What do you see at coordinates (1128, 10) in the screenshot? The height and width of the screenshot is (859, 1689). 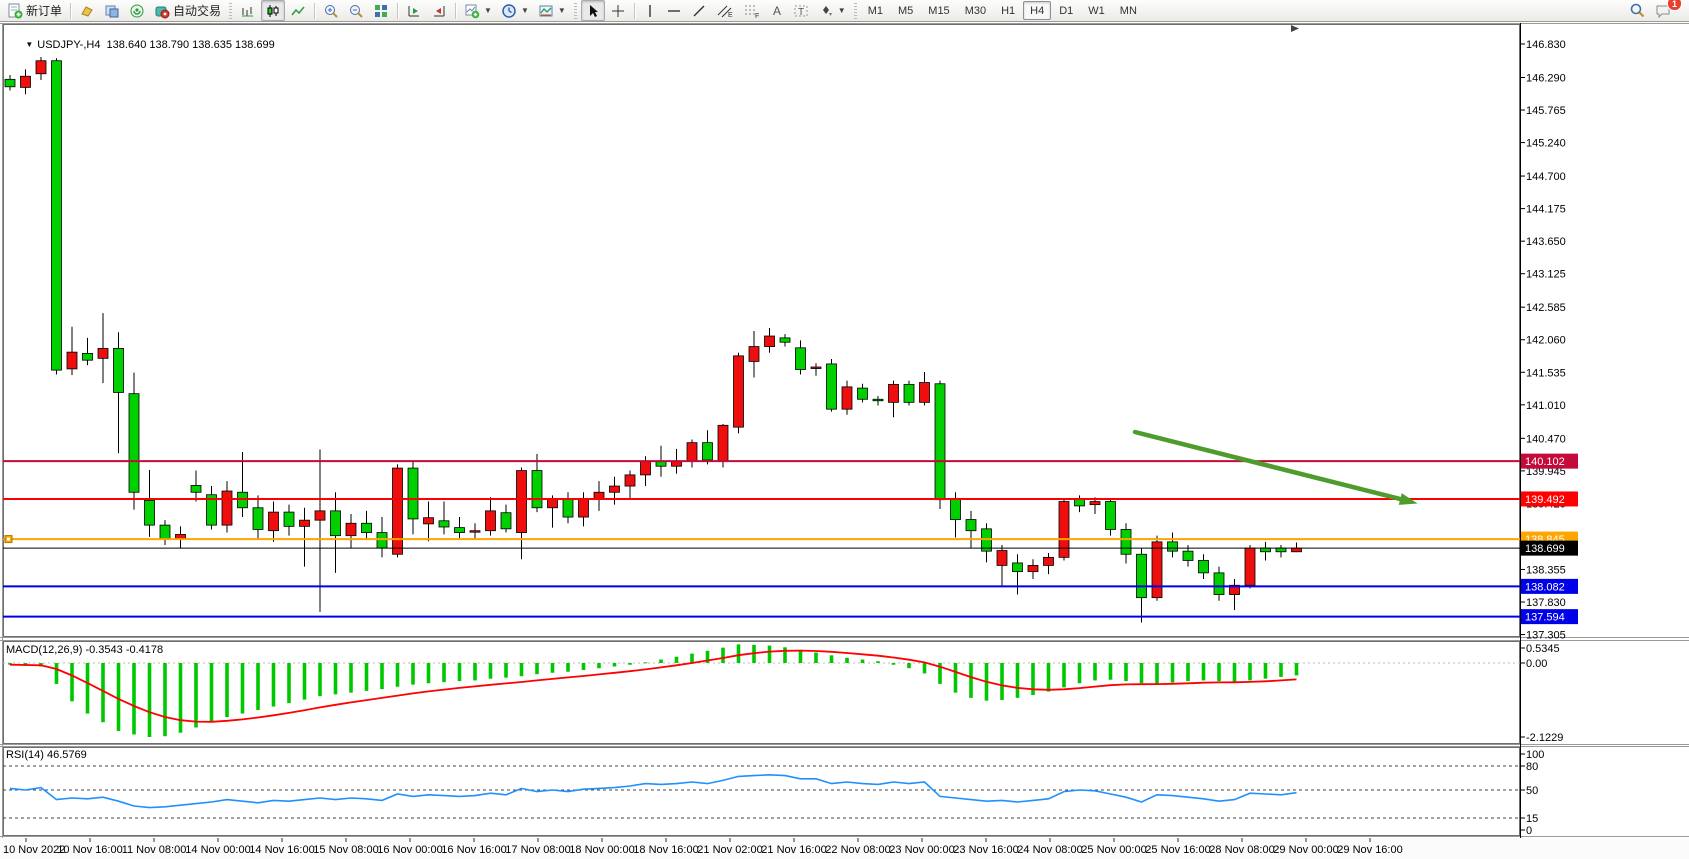 I see `tab-timeframe-mn: MN` at bounding box center [1128, 10].